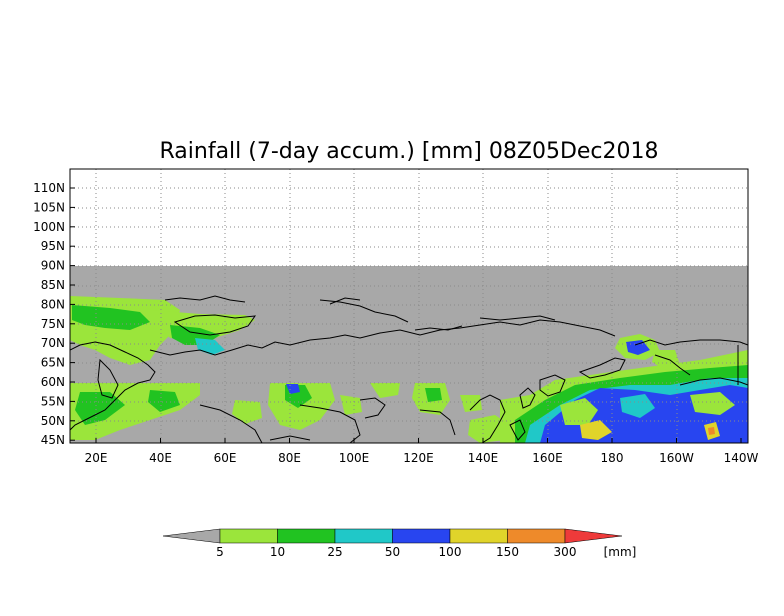 Image resolution: width=784 pixels, height=616 pixels. I want to click on lat-tick-label: 110N, so click(49, 188).